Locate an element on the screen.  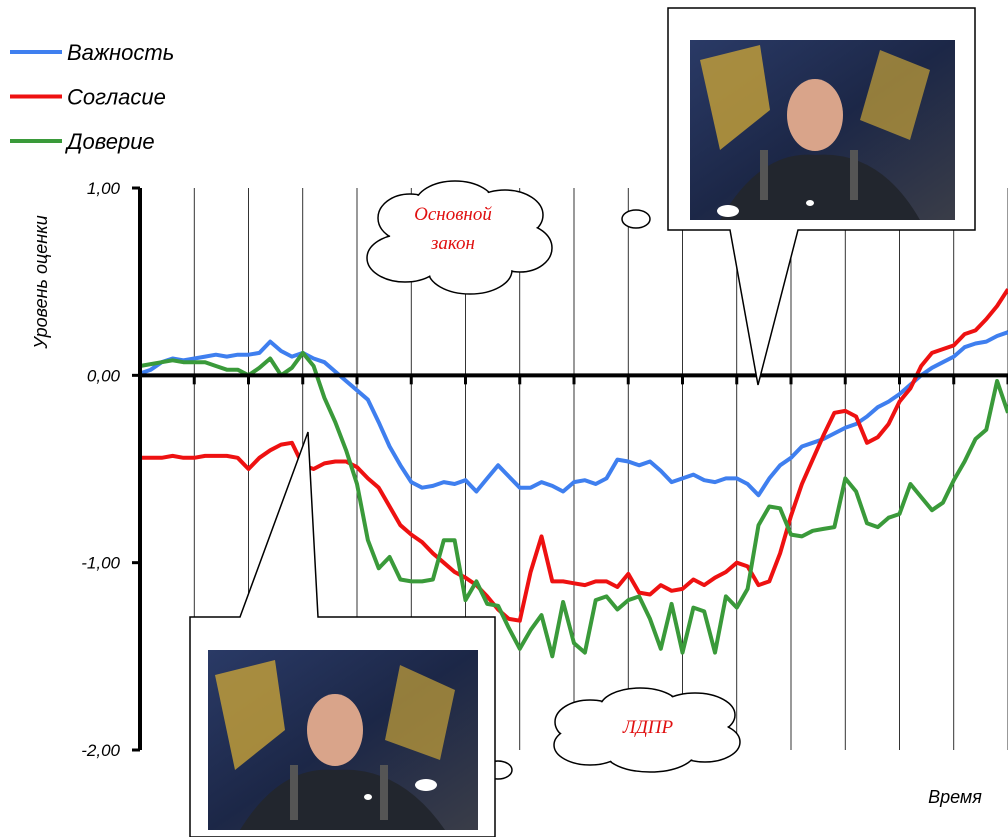
annotation: ЛДПР is located at coordinates (648, 727).